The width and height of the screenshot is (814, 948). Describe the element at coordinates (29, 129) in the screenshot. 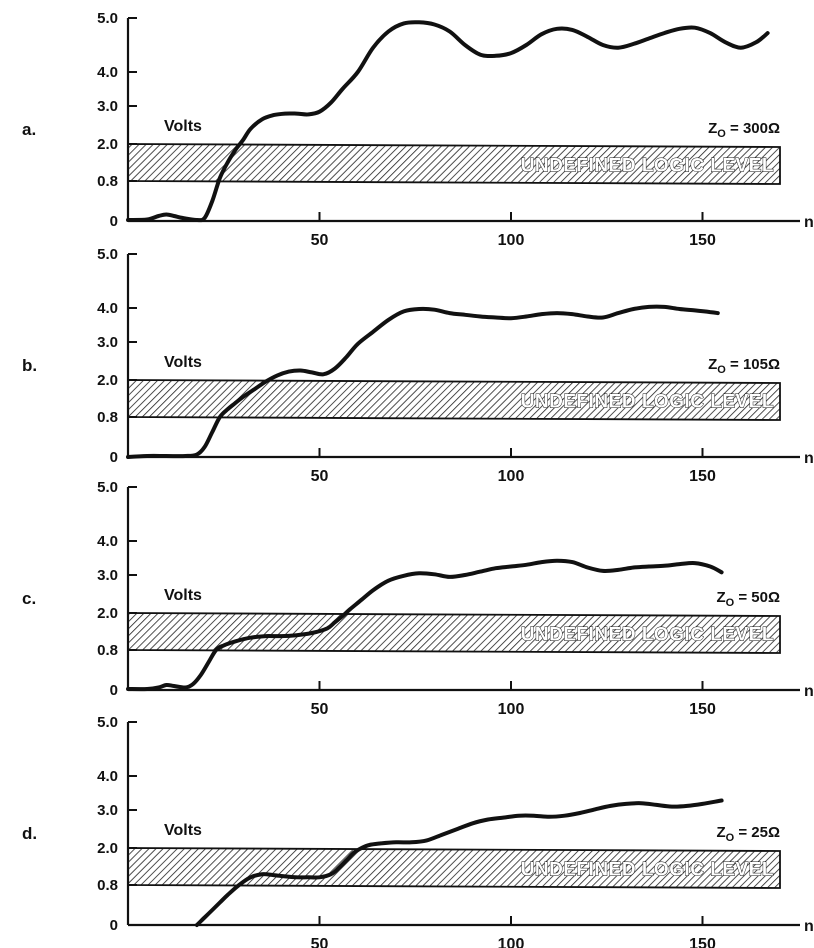

I see `panel-letter: a.` at that location.